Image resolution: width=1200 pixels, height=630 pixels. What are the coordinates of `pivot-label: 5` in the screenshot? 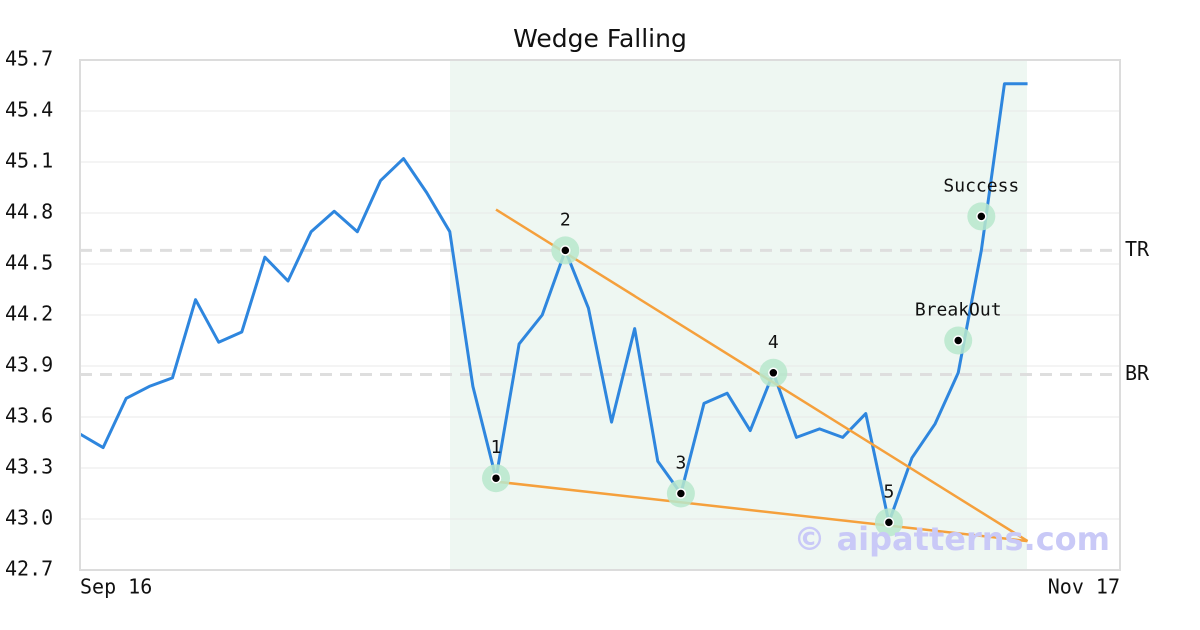 It's located at (888, 491).